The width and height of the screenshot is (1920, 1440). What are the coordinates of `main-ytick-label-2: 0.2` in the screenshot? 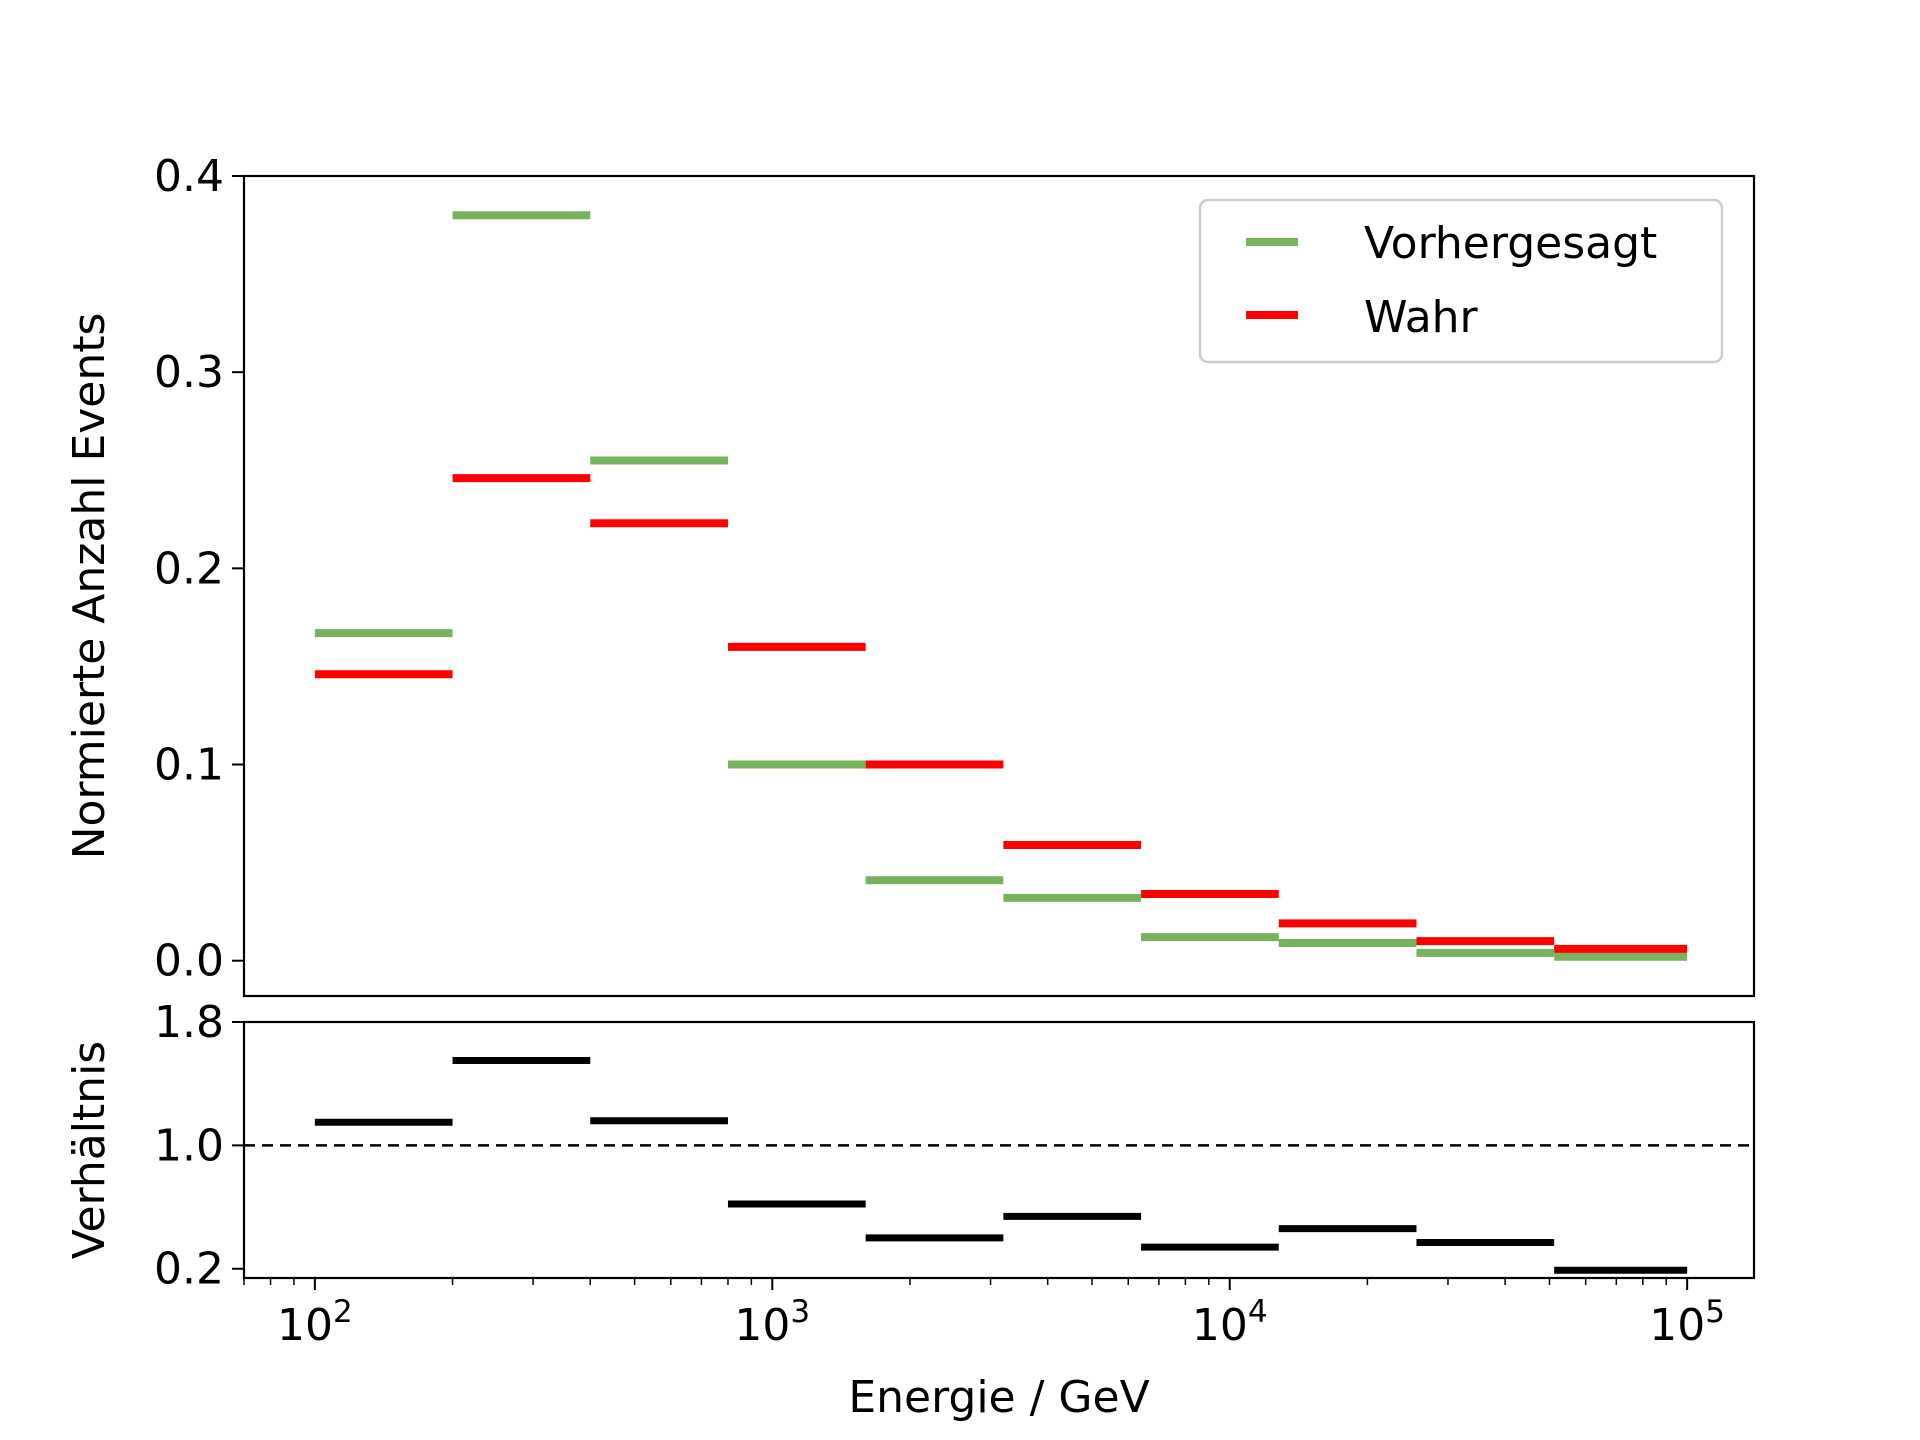 It's located at (189, 568).